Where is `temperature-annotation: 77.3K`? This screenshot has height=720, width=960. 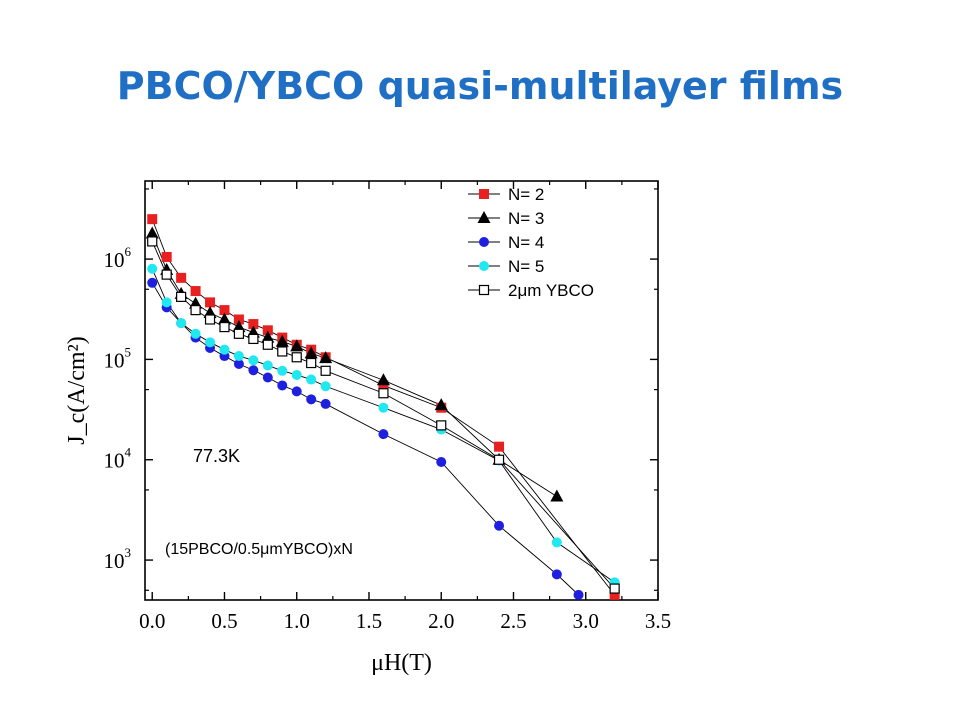
temperature-annotation: 77.3K is located at coordinates (216, 456).